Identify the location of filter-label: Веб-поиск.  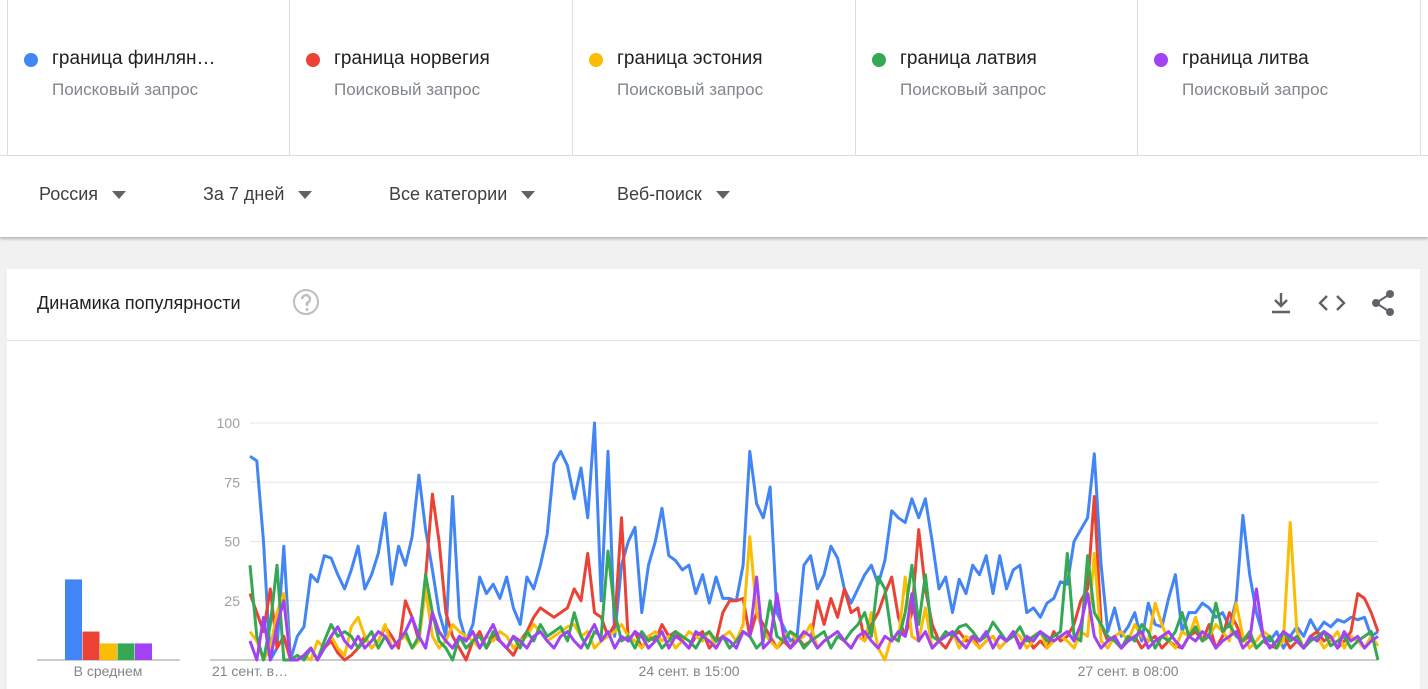
(659, 194).